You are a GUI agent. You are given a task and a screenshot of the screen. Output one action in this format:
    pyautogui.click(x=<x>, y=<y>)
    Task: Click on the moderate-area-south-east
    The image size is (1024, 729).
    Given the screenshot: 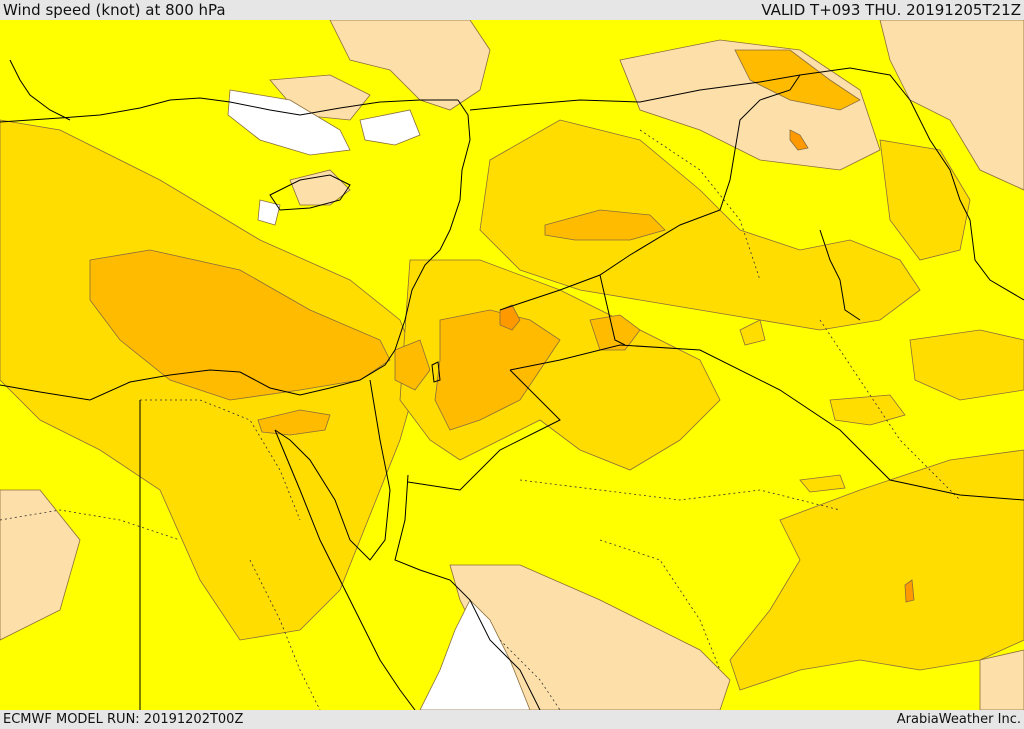 What is the action you would take?
    pyautogui.click(x=876, y=570)
    